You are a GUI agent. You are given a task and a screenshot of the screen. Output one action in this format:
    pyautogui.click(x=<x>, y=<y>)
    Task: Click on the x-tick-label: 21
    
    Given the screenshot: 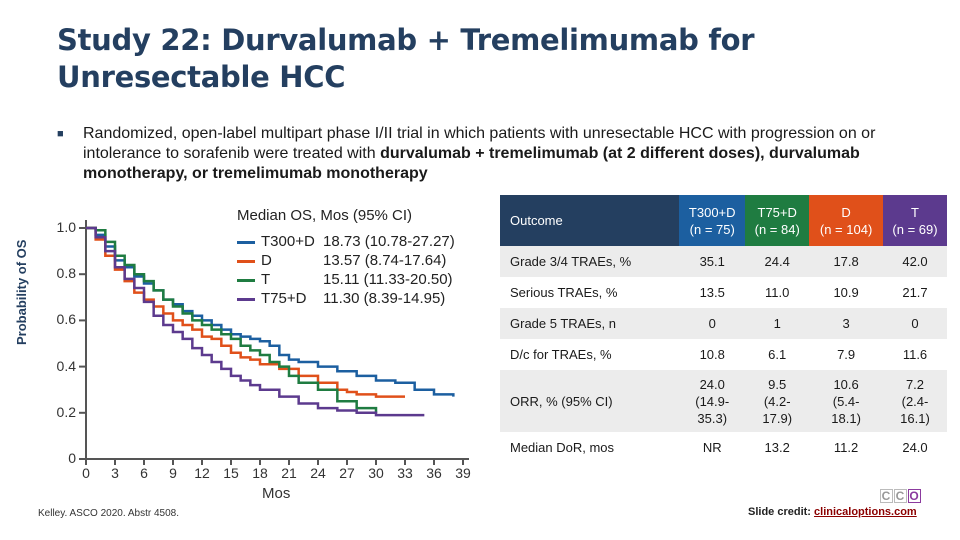 What is the action you would take?
    pyautogui.click(x=289, y=473)
    